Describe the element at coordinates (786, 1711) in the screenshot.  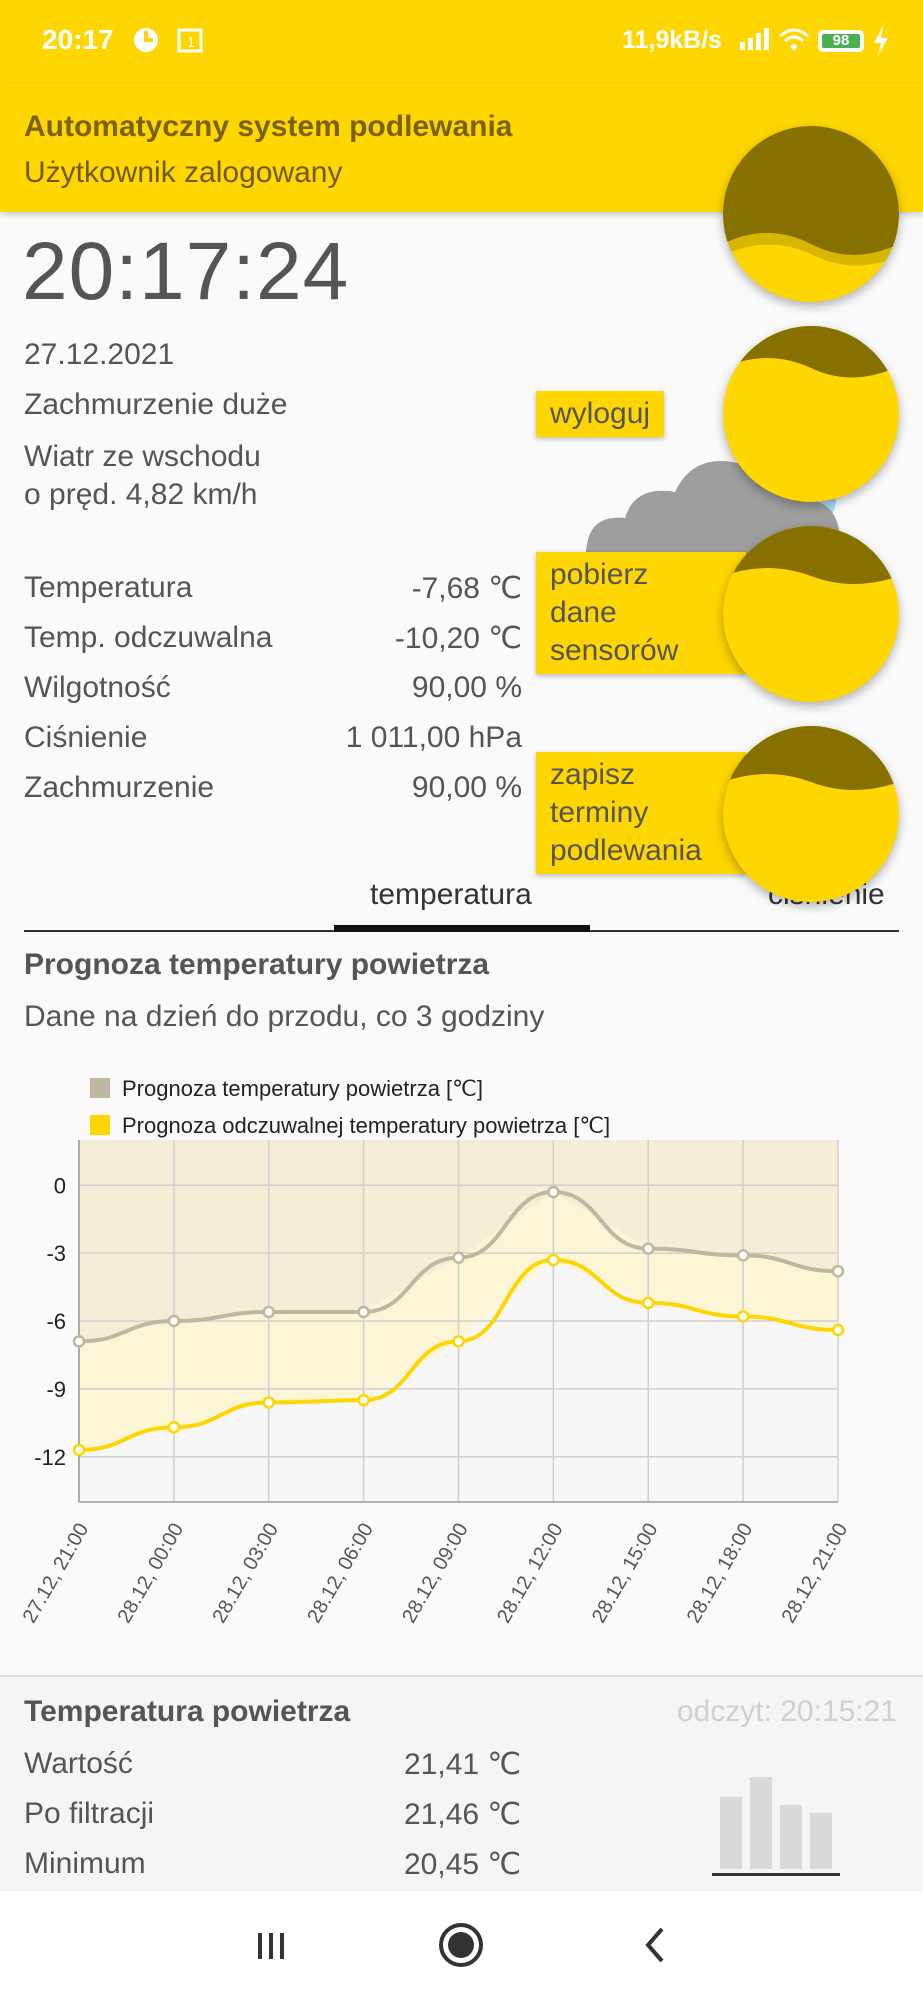
I see `sensor-reading-time: odczyt: 20:15:21` at that location.